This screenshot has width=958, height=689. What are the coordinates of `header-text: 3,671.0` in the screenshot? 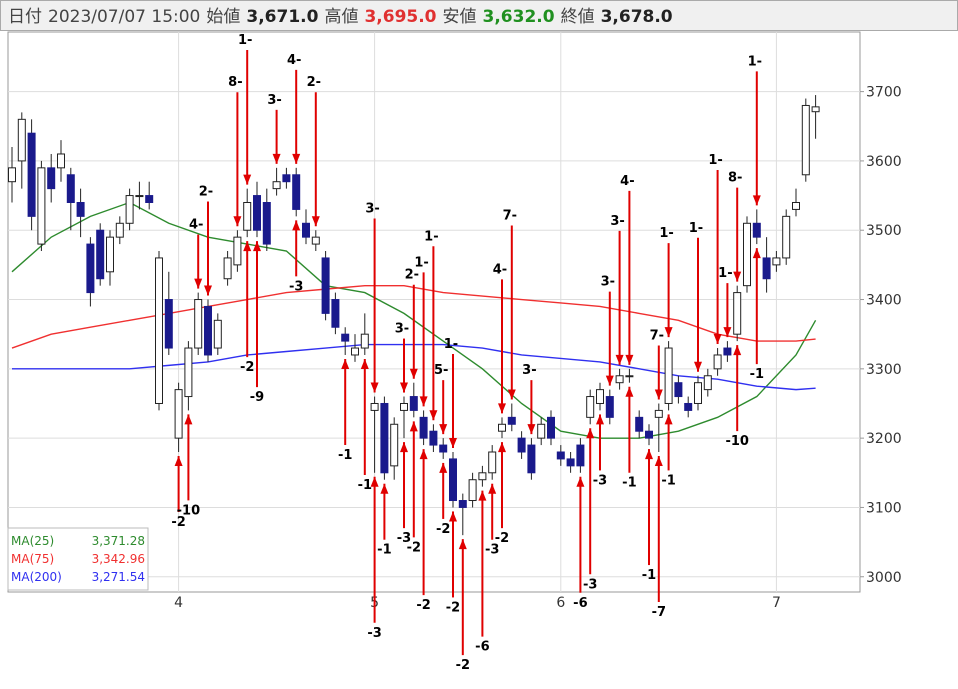 It's located at (282, 17).